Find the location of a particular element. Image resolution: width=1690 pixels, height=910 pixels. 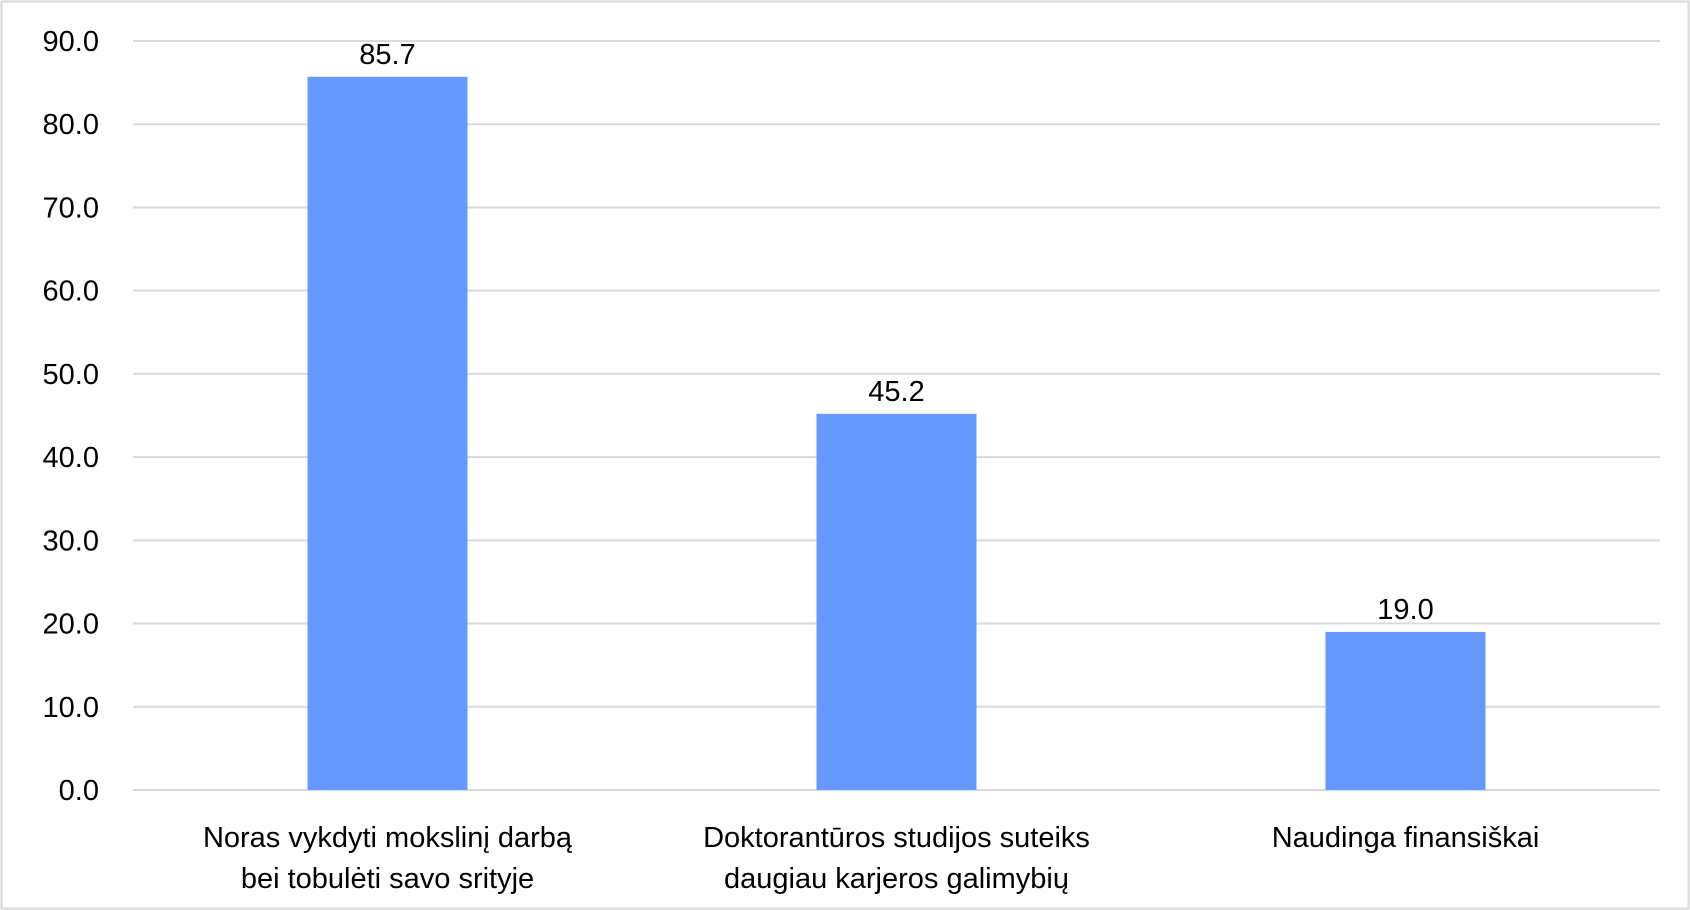

y-axis-tick-labels: 0.0 10.0 20.0 30.0 40.0 50.0 60.0 70.0 80.0 90.0 is located at coordinates (71, 416).